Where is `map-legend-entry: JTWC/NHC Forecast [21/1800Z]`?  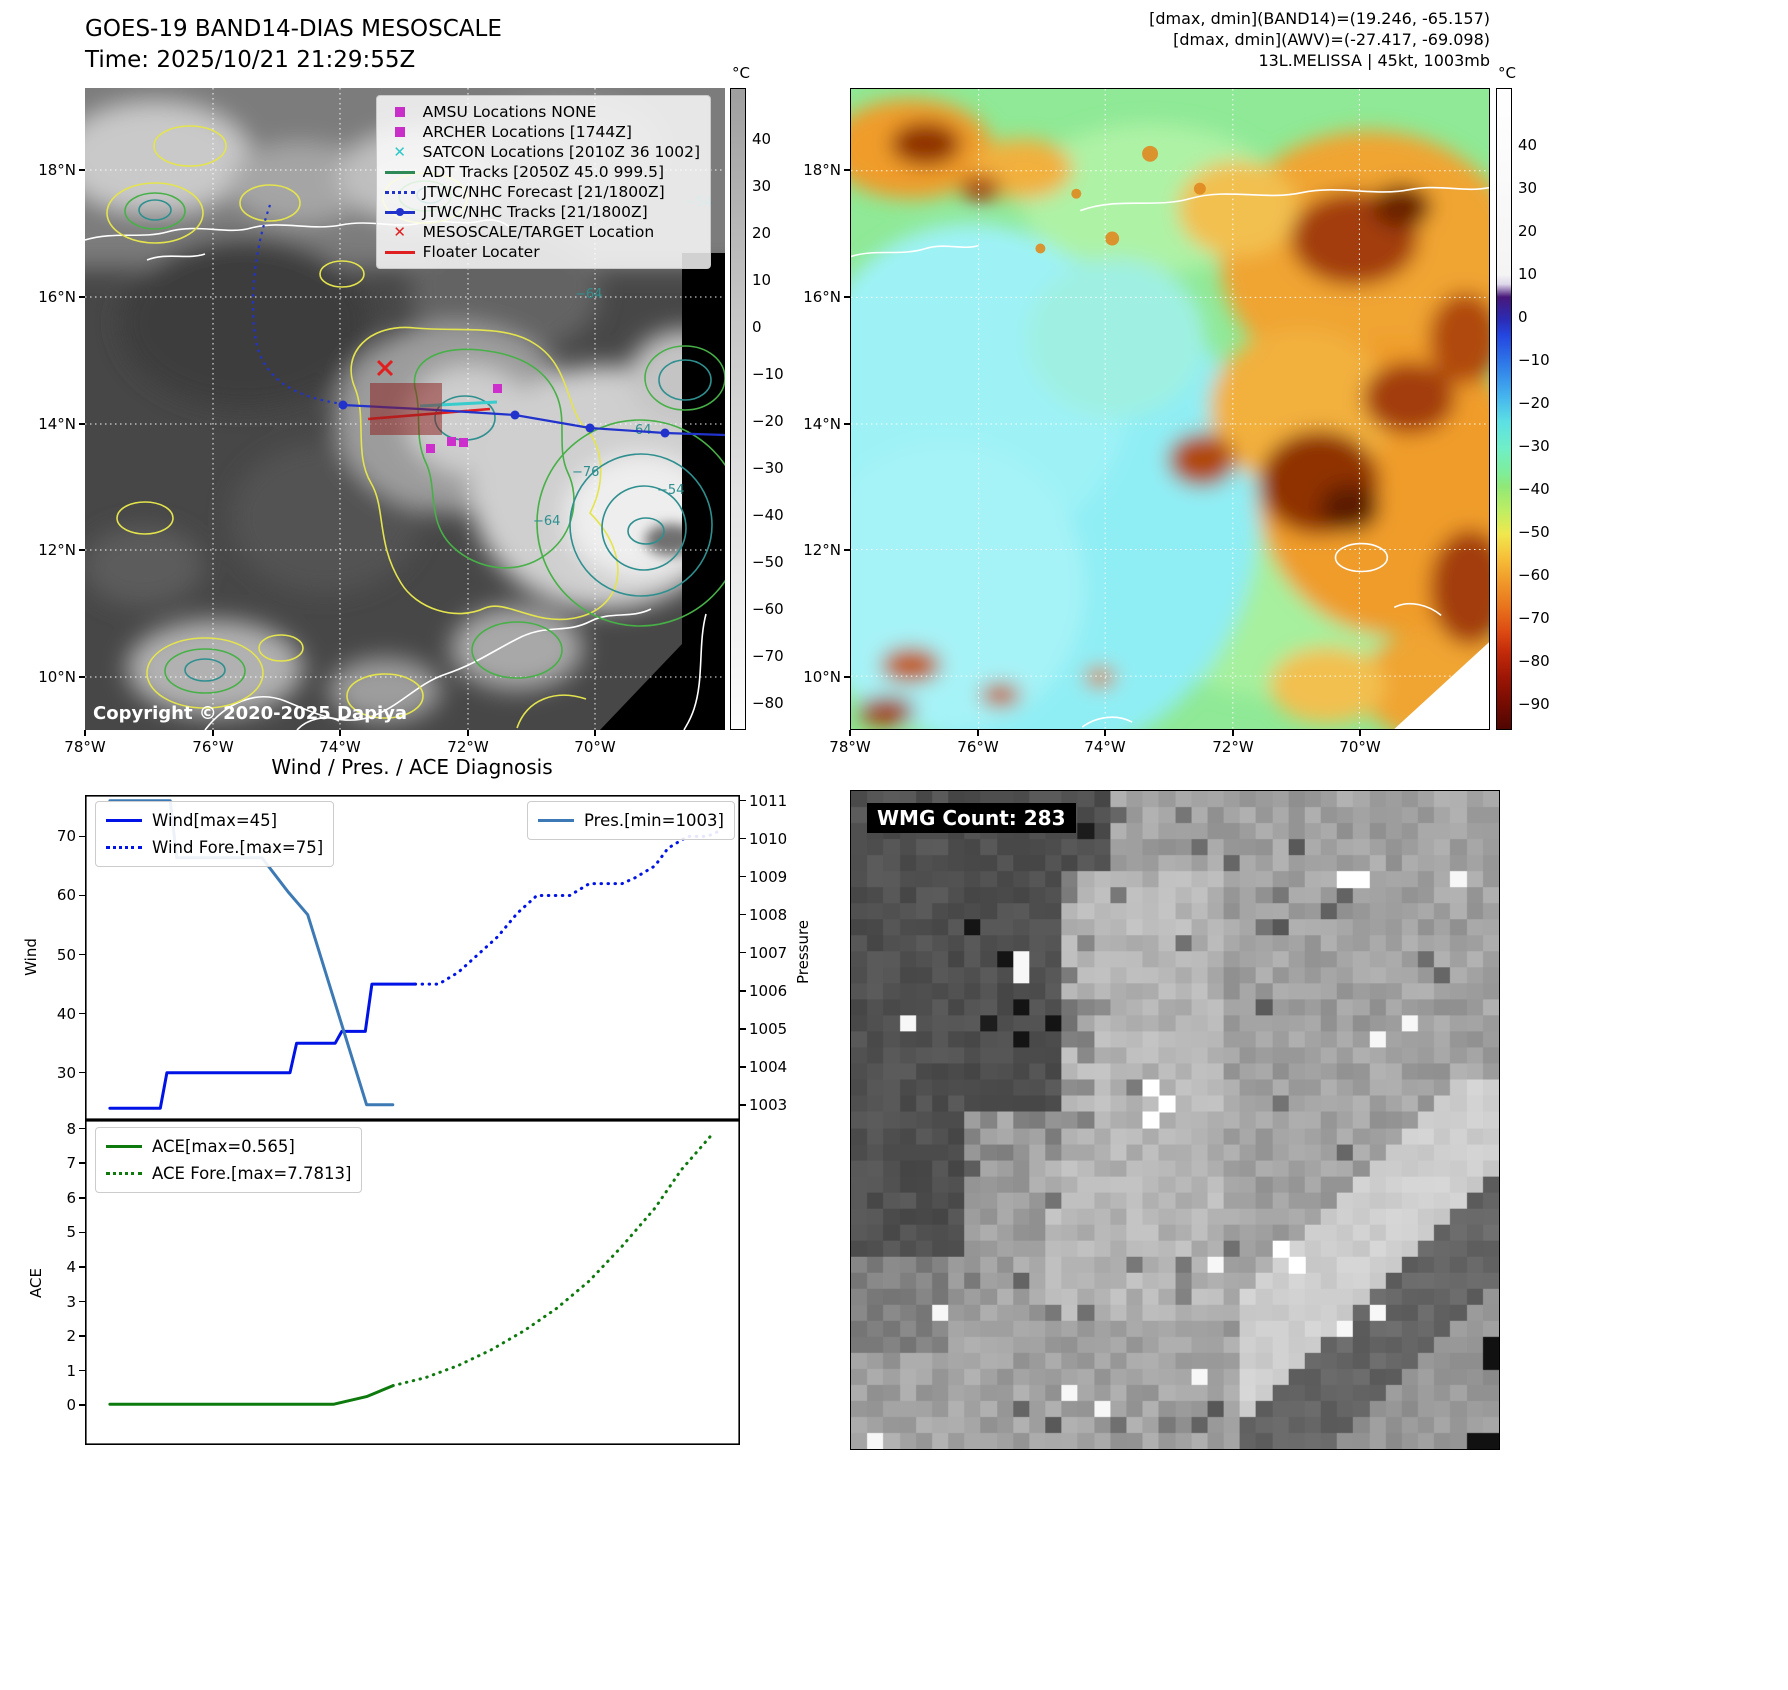
map-legend-entry: JTWC/NHC Forecast [21/1800Z] is located at coordinates (542, 192).